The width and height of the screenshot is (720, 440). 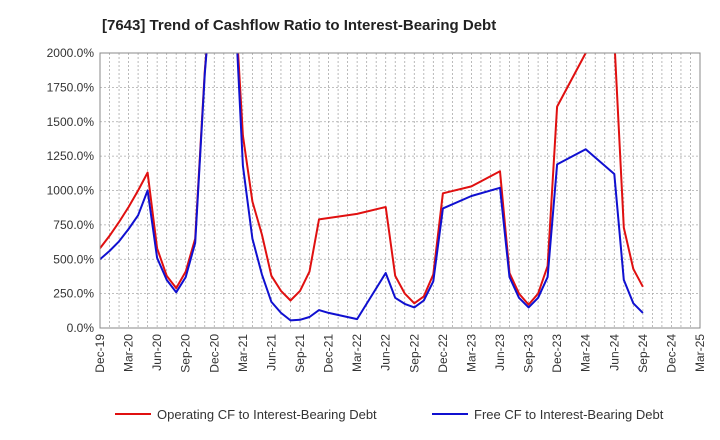 I want to click on x-tick-label: Sep-23, so click(x=529, y=353).